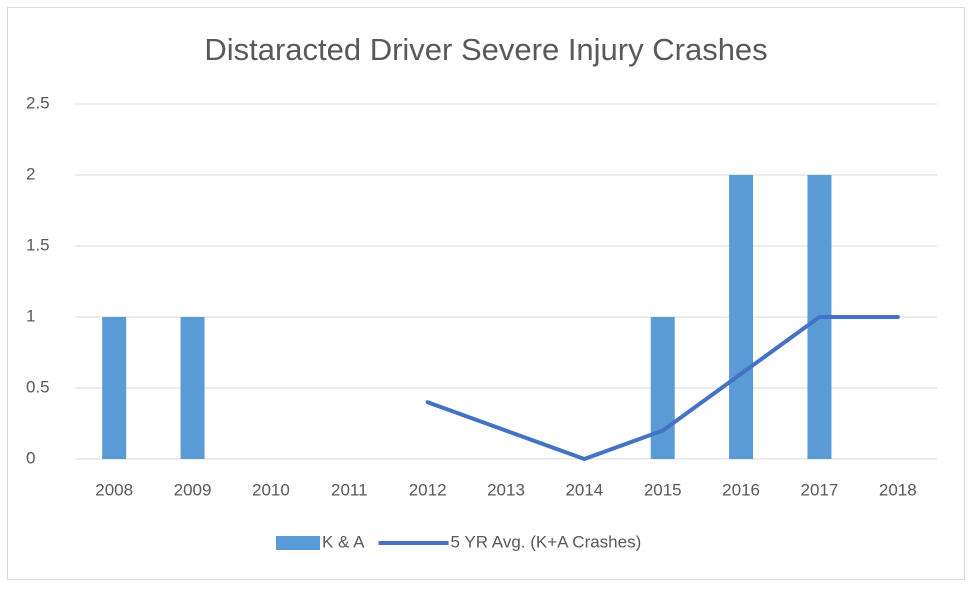 The image size is (972, 589). What do you see at coordinates (663, 489) in the screenshot?
I see `x-tick-label: 2015` at bounding box center [663, 489].